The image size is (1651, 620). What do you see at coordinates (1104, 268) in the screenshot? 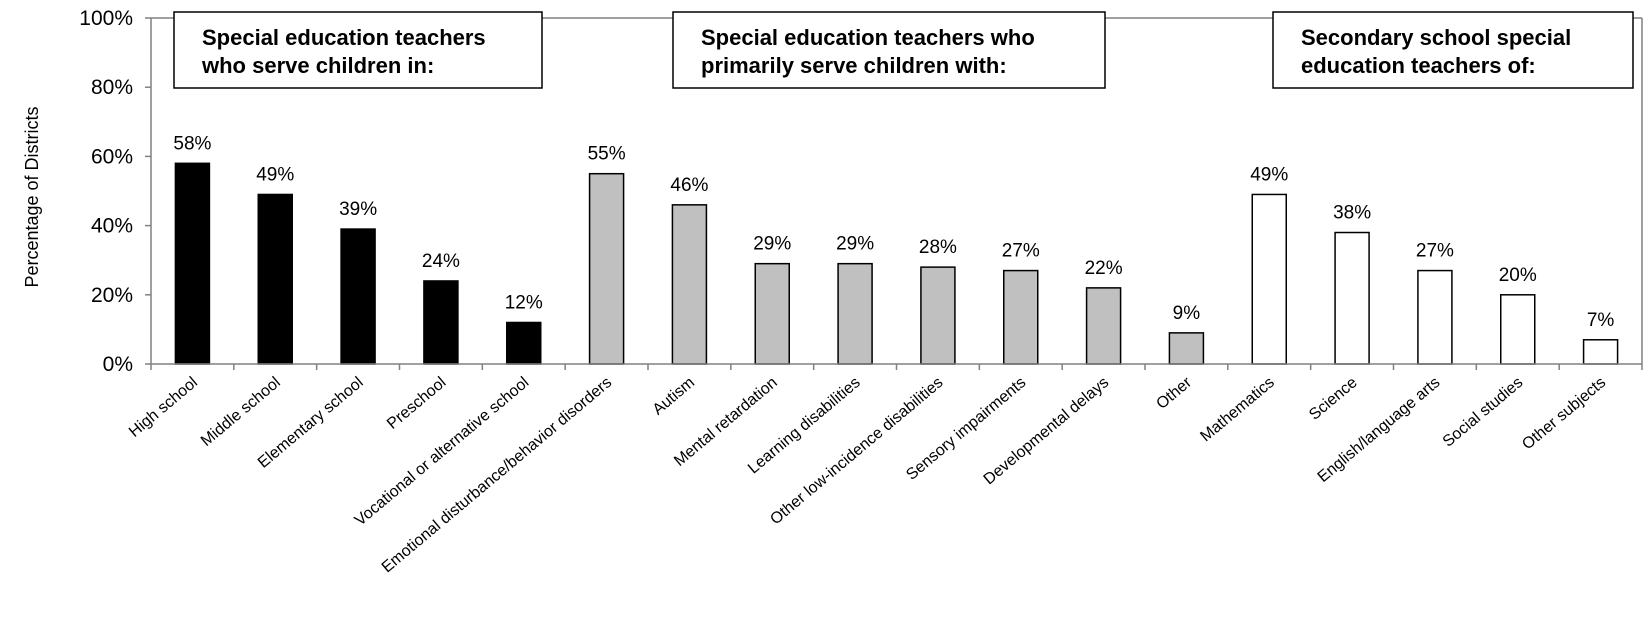
I see `data-label: 22%` at bounding box center [1104, 268].